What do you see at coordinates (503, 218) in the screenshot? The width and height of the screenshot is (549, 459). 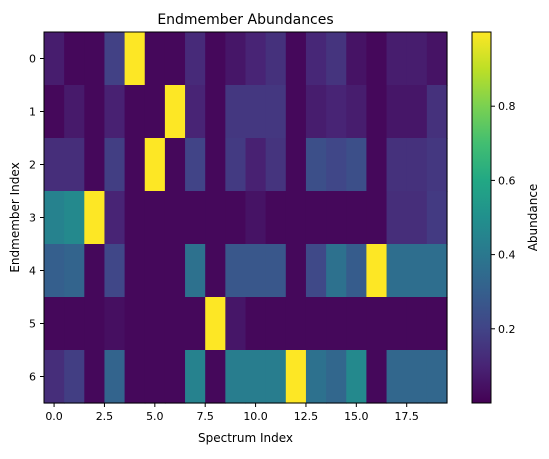 I see `colorbar-ticks: 0.2 0.4 0.6 0.8` at bounding box center [503, 218].